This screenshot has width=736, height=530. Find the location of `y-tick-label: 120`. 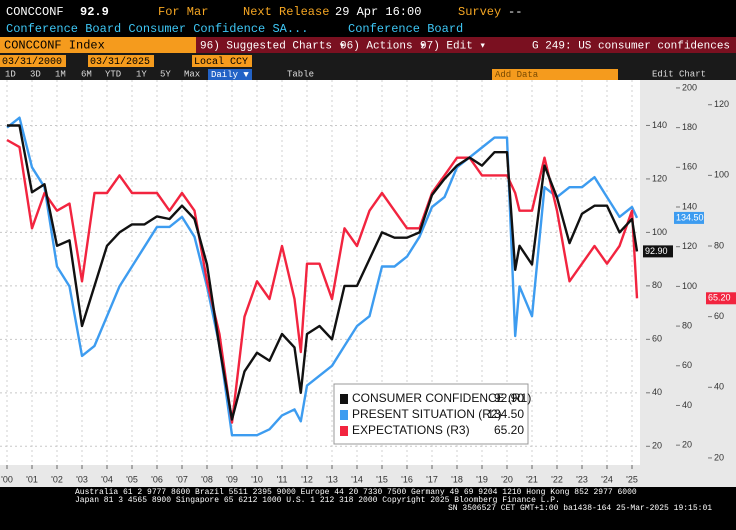

y-tick-label: 120 is located at coordinates (659, 178).